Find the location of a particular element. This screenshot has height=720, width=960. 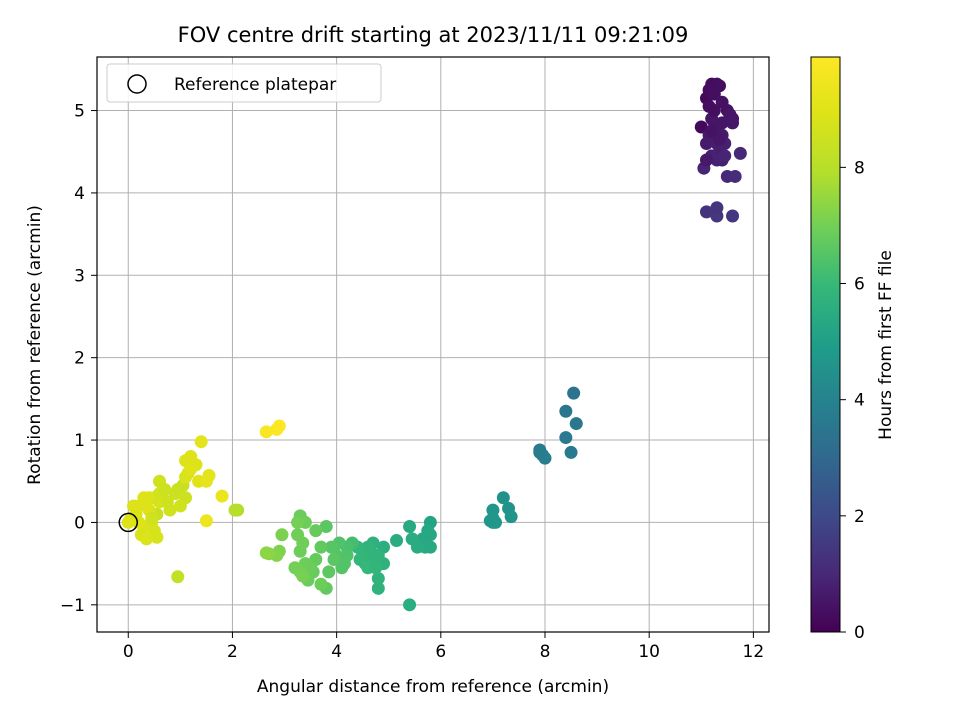

y-axis-ticks: −1 0 1 2 3 4 5 is located at coordinates (78, 359).